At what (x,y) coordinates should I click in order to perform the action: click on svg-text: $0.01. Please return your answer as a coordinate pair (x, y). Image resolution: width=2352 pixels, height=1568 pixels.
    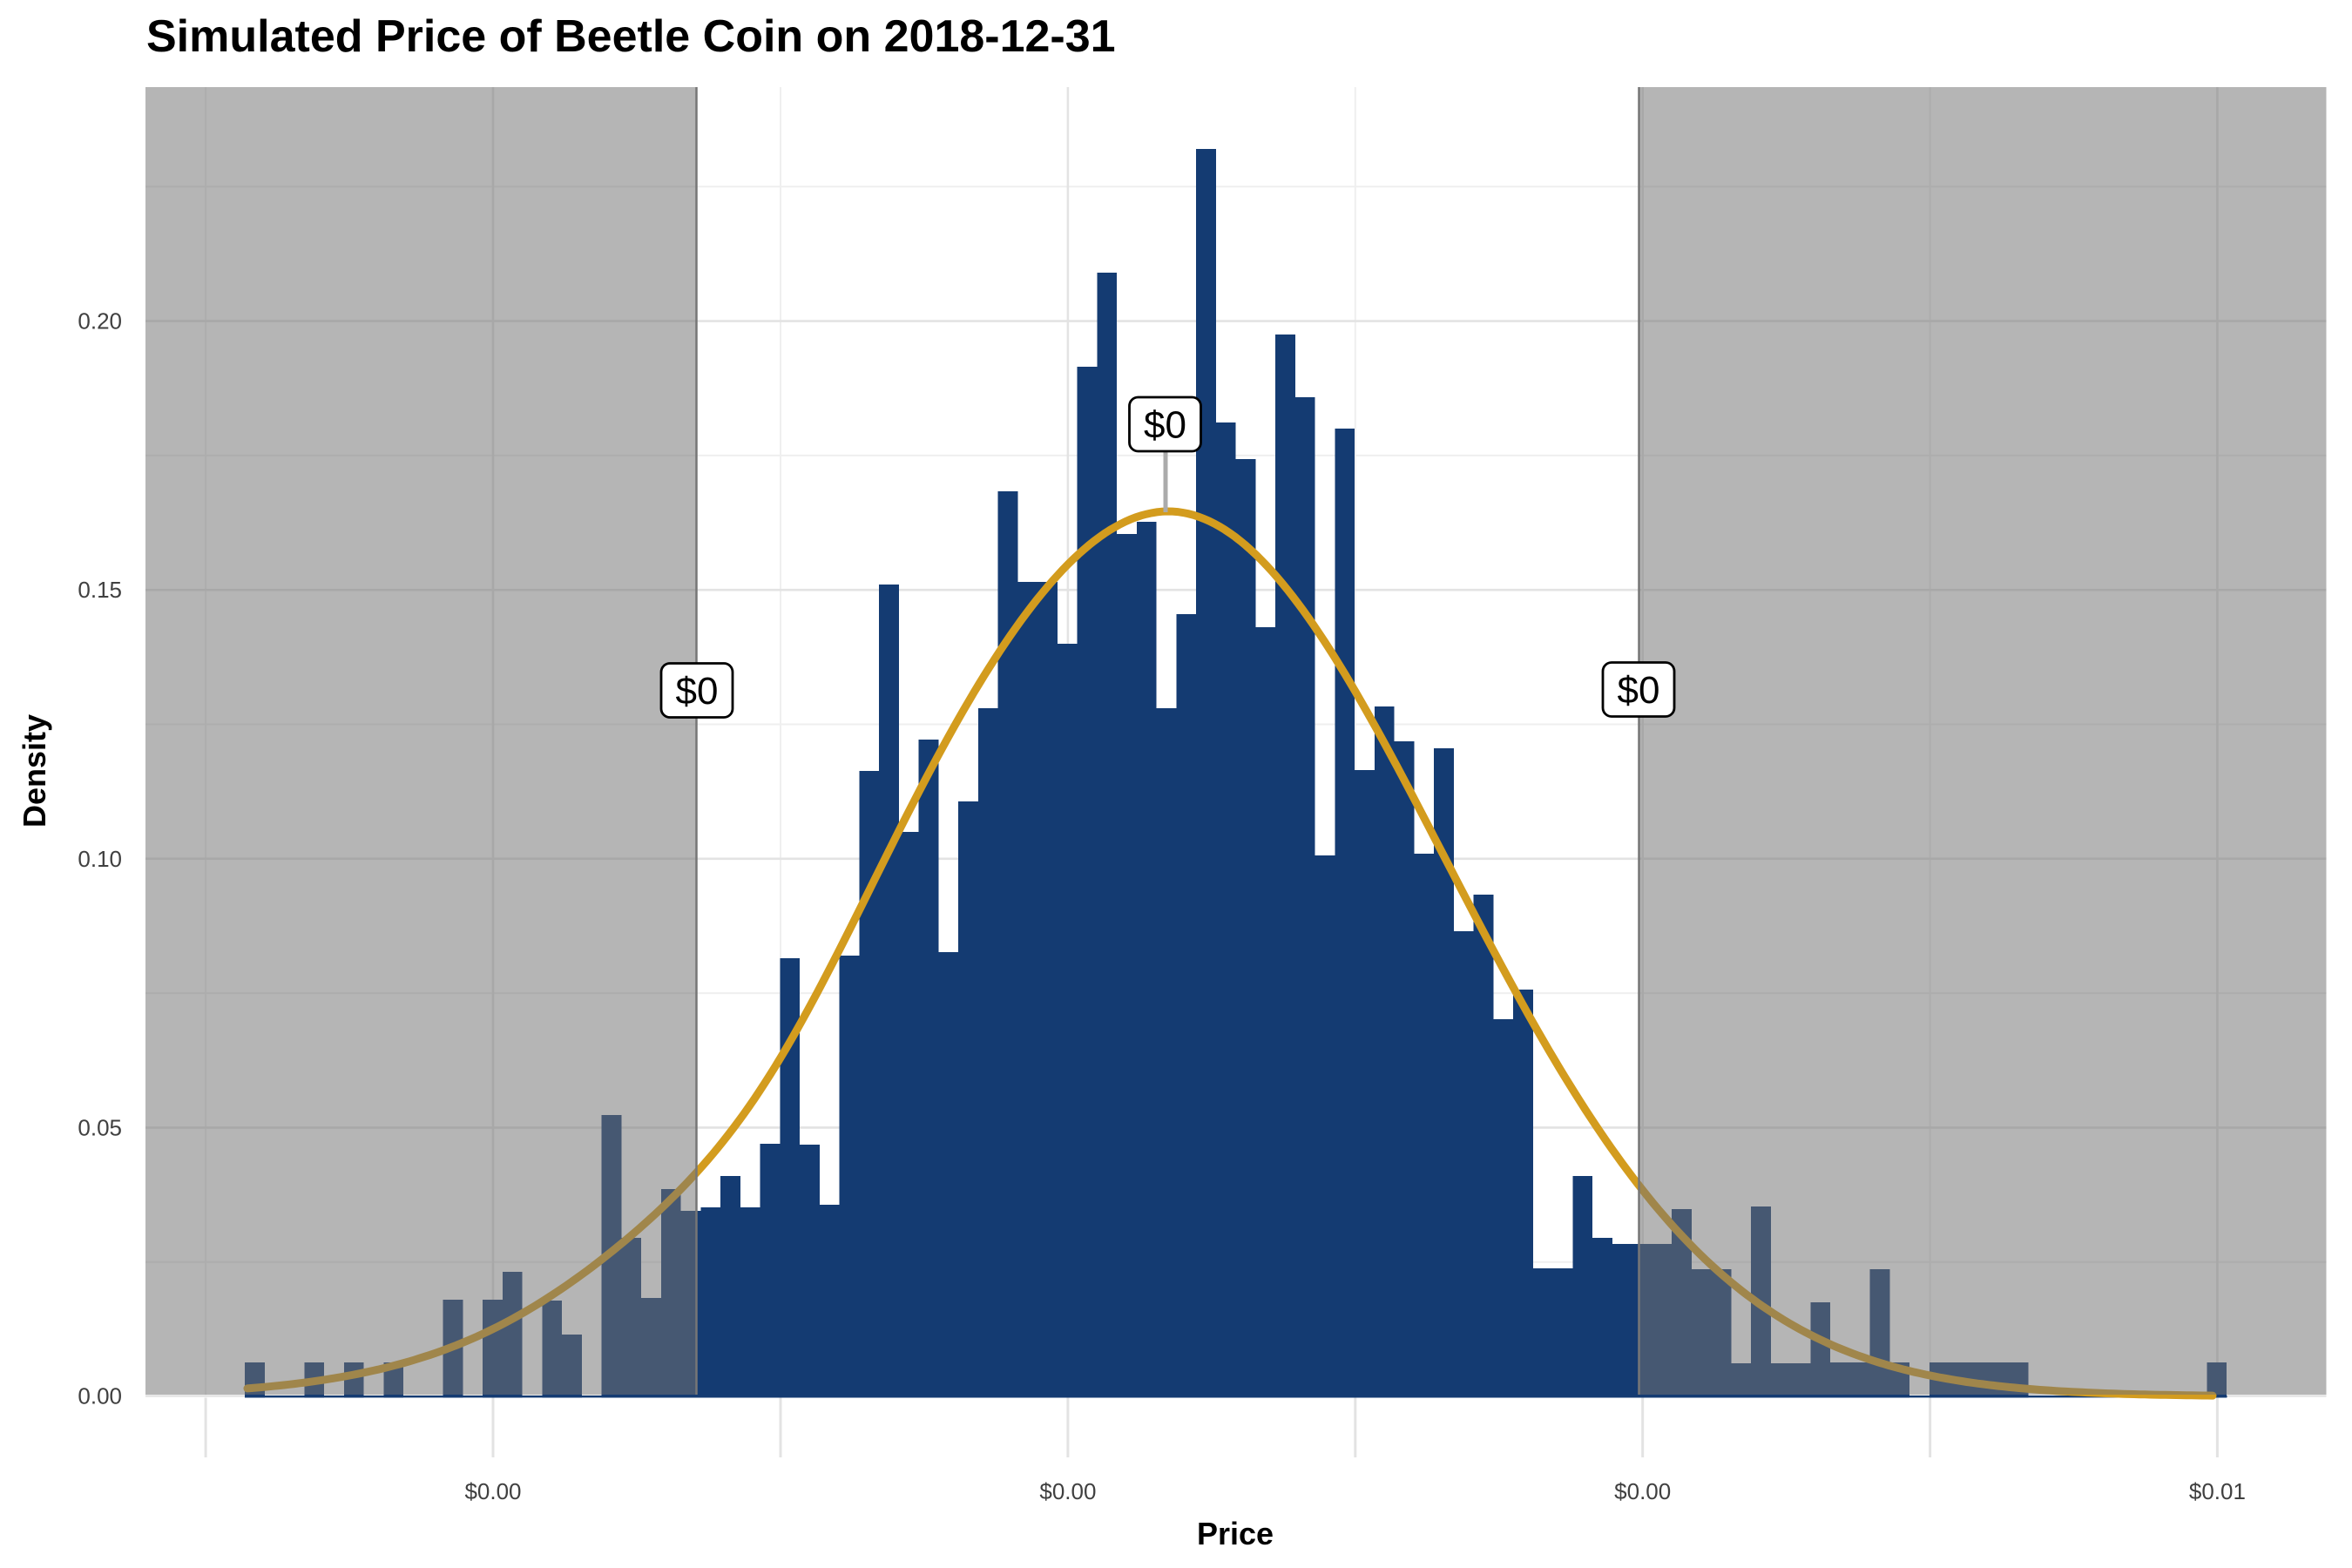
    Looking at the image, I should click on (2217, 1491).